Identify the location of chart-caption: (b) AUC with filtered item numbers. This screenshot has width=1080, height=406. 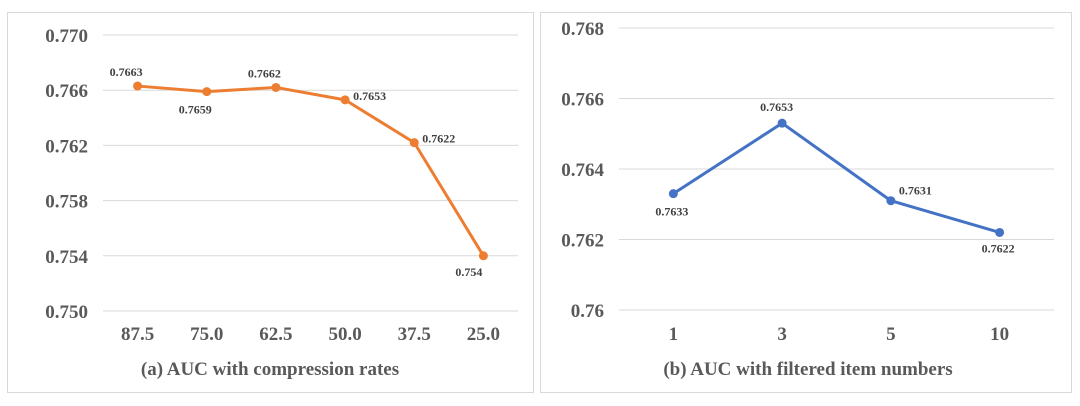
(807, 369).